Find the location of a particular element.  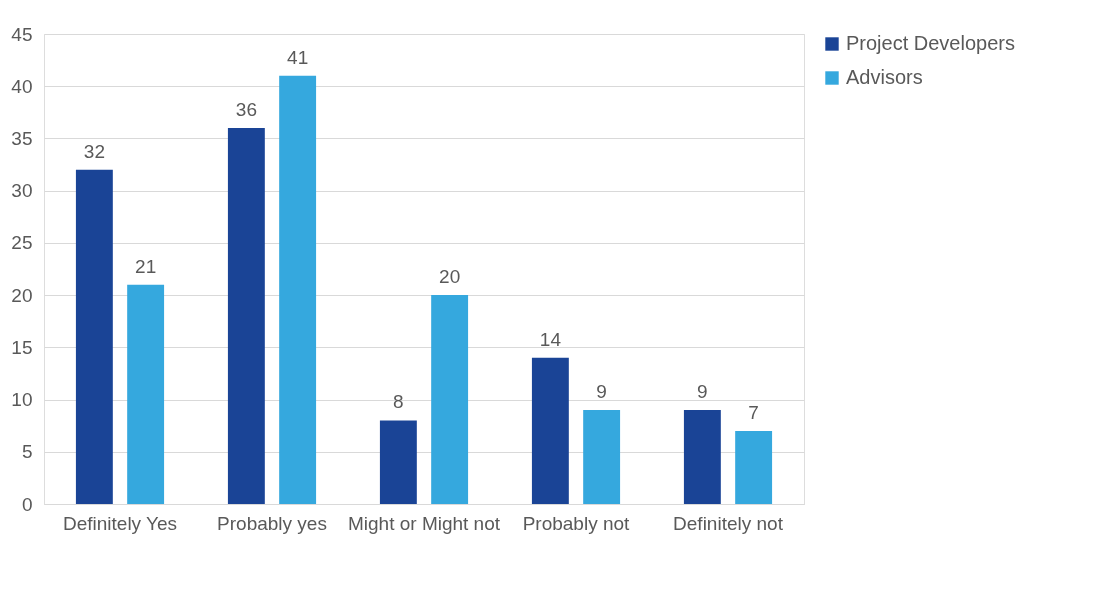

y-tick-label: 25 is located at coordinates (22, 243).